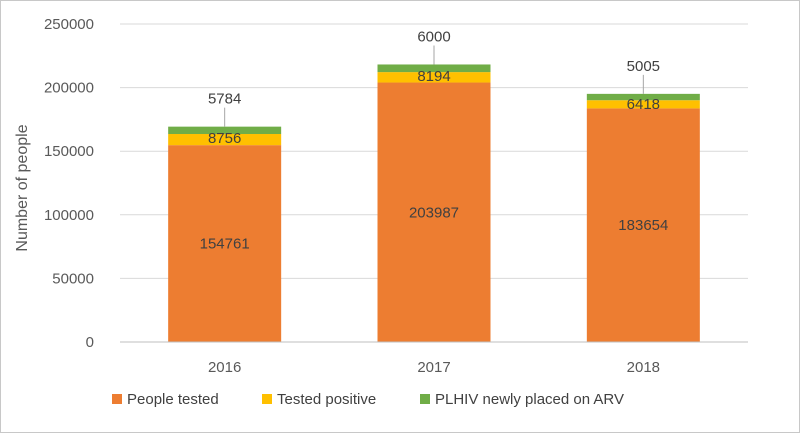 Image resolution: width=800 pixels, height=433 pixels. I want to click on x-tick-label: 2016, so click(224, 367).